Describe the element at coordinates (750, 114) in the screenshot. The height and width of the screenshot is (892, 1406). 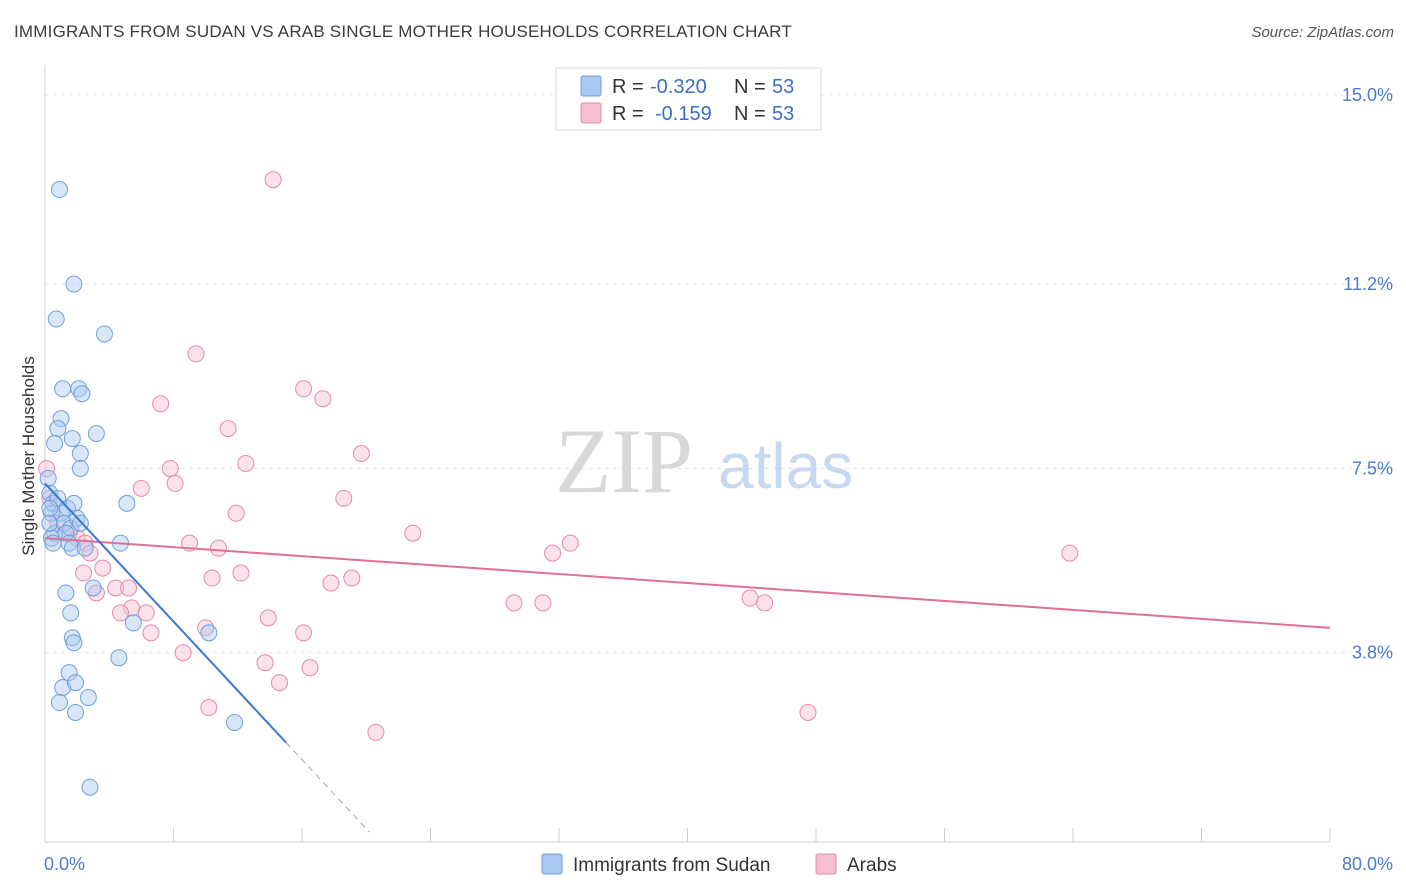
I see `legend-n-label-2: N =` at that location.